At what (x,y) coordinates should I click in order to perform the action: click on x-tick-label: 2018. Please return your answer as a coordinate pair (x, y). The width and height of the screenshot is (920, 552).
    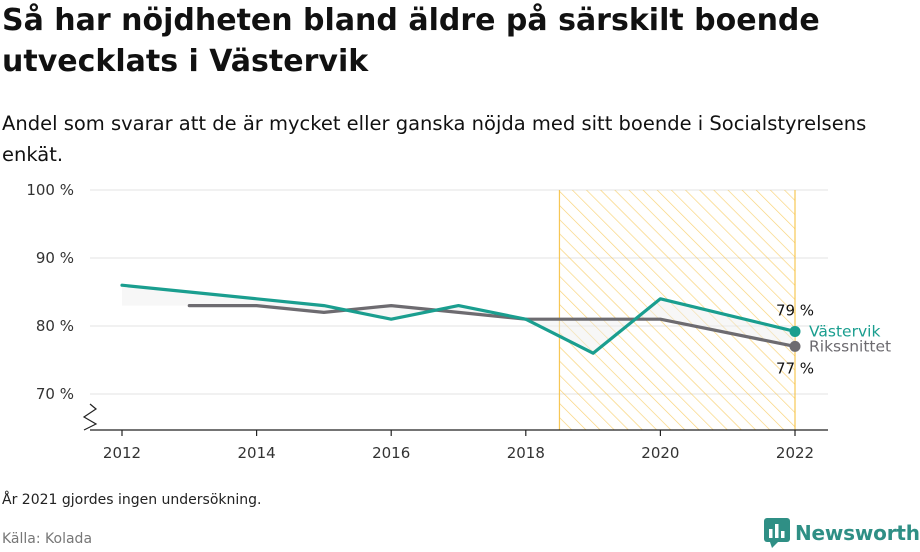
    Looking at the image, I should click on (526, 453).